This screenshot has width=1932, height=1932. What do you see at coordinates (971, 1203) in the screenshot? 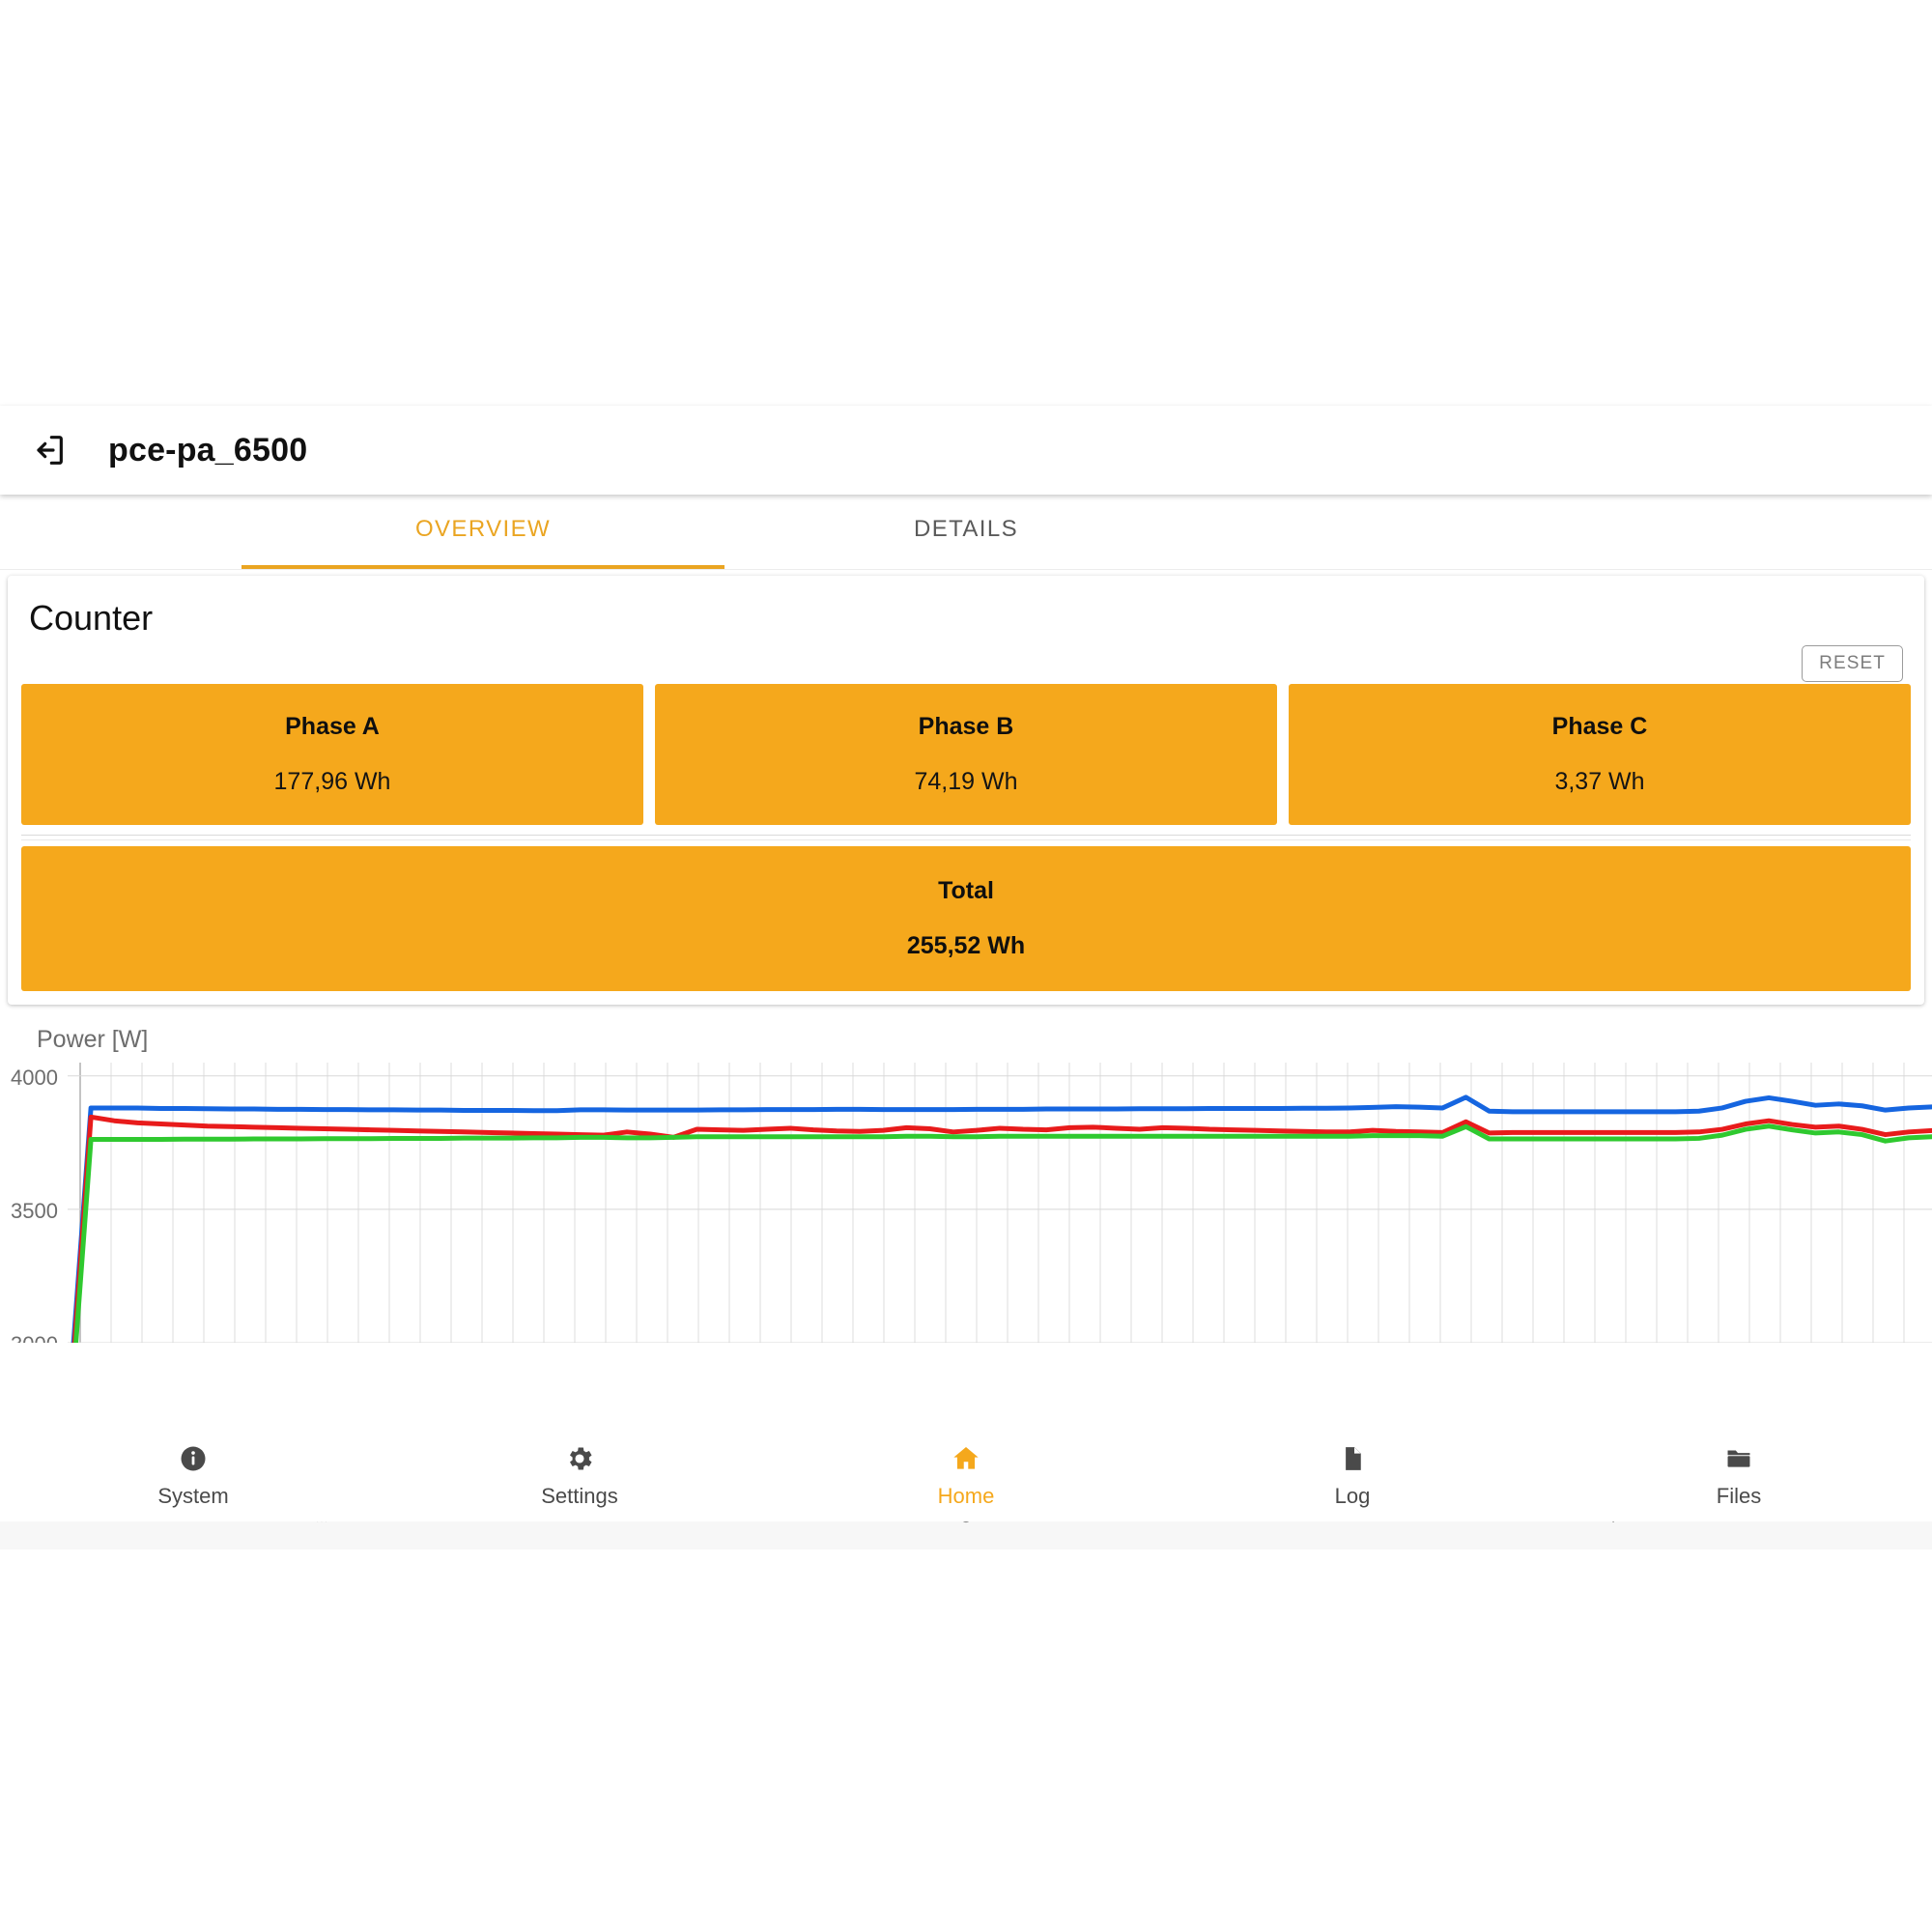
I see `chart-canvas: 4000 3500 3000` at bounding box center [971, 1203].